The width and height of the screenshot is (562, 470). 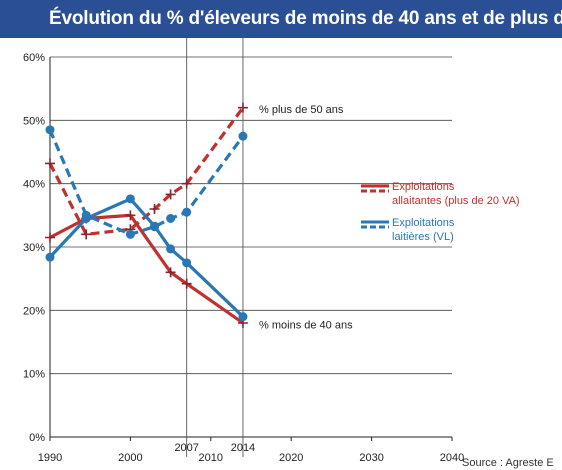 I want to click on series-line-allaitantes_moins40, so click(x=146, y=269).